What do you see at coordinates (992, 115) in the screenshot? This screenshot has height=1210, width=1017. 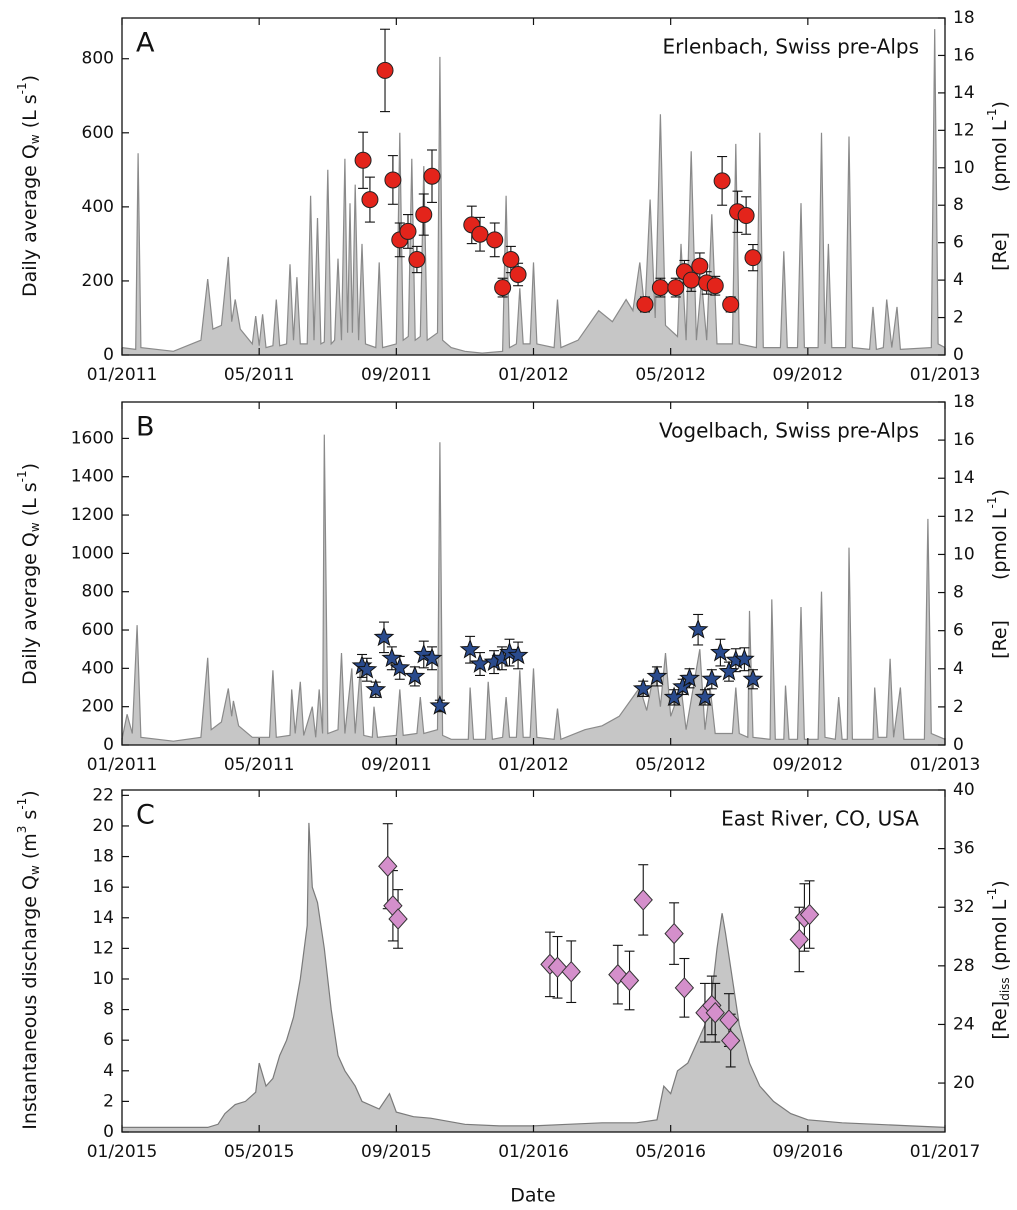 I see `y2-axis-title-part: -1` at bounding box center [992, 115].